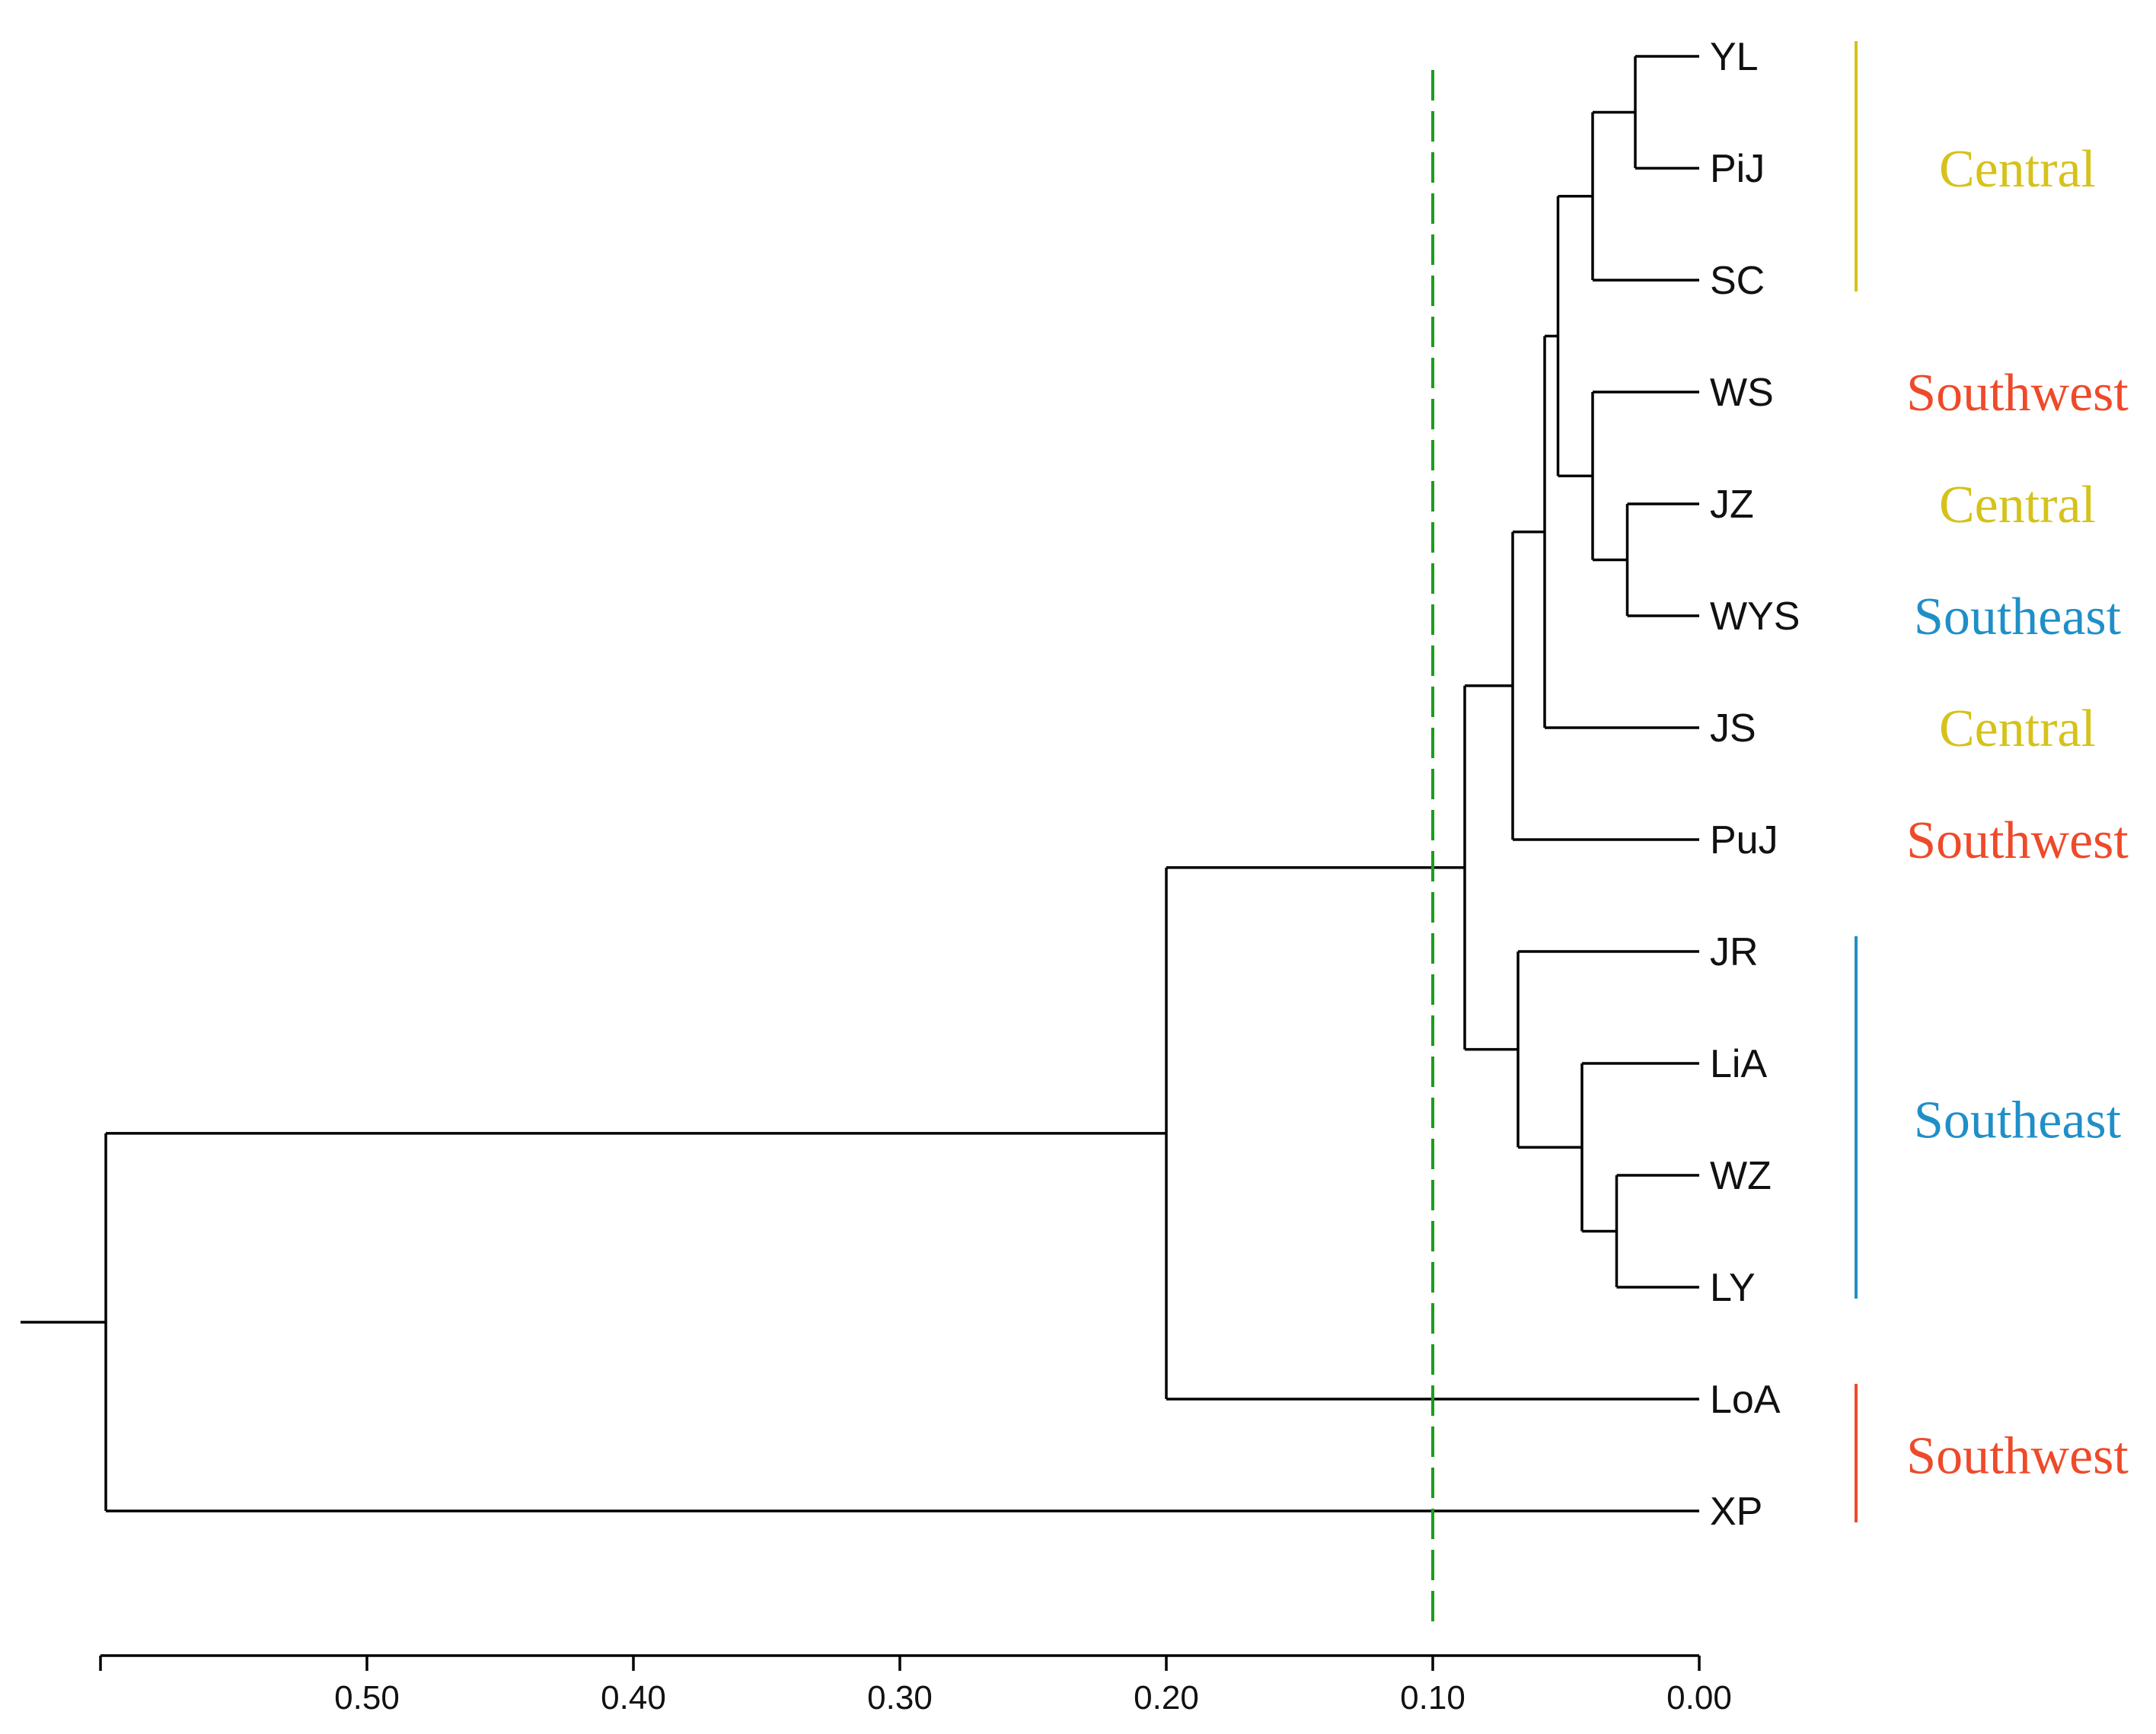 The image size is (2156, 1734). What do you see at coordinates (1733, 1288) in the screenshot?
I see `leaf-label-ly: LY` at bounding box center [1733, 1288].